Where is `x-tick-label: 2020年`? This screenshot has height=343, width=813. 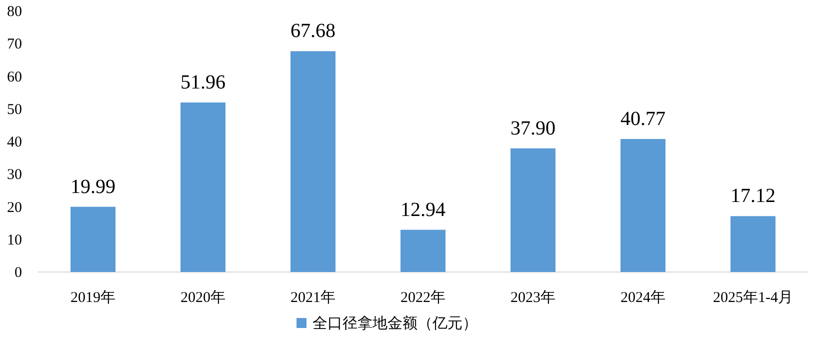
x-tick-label: 2020年 is located at coordinates (203, 297).